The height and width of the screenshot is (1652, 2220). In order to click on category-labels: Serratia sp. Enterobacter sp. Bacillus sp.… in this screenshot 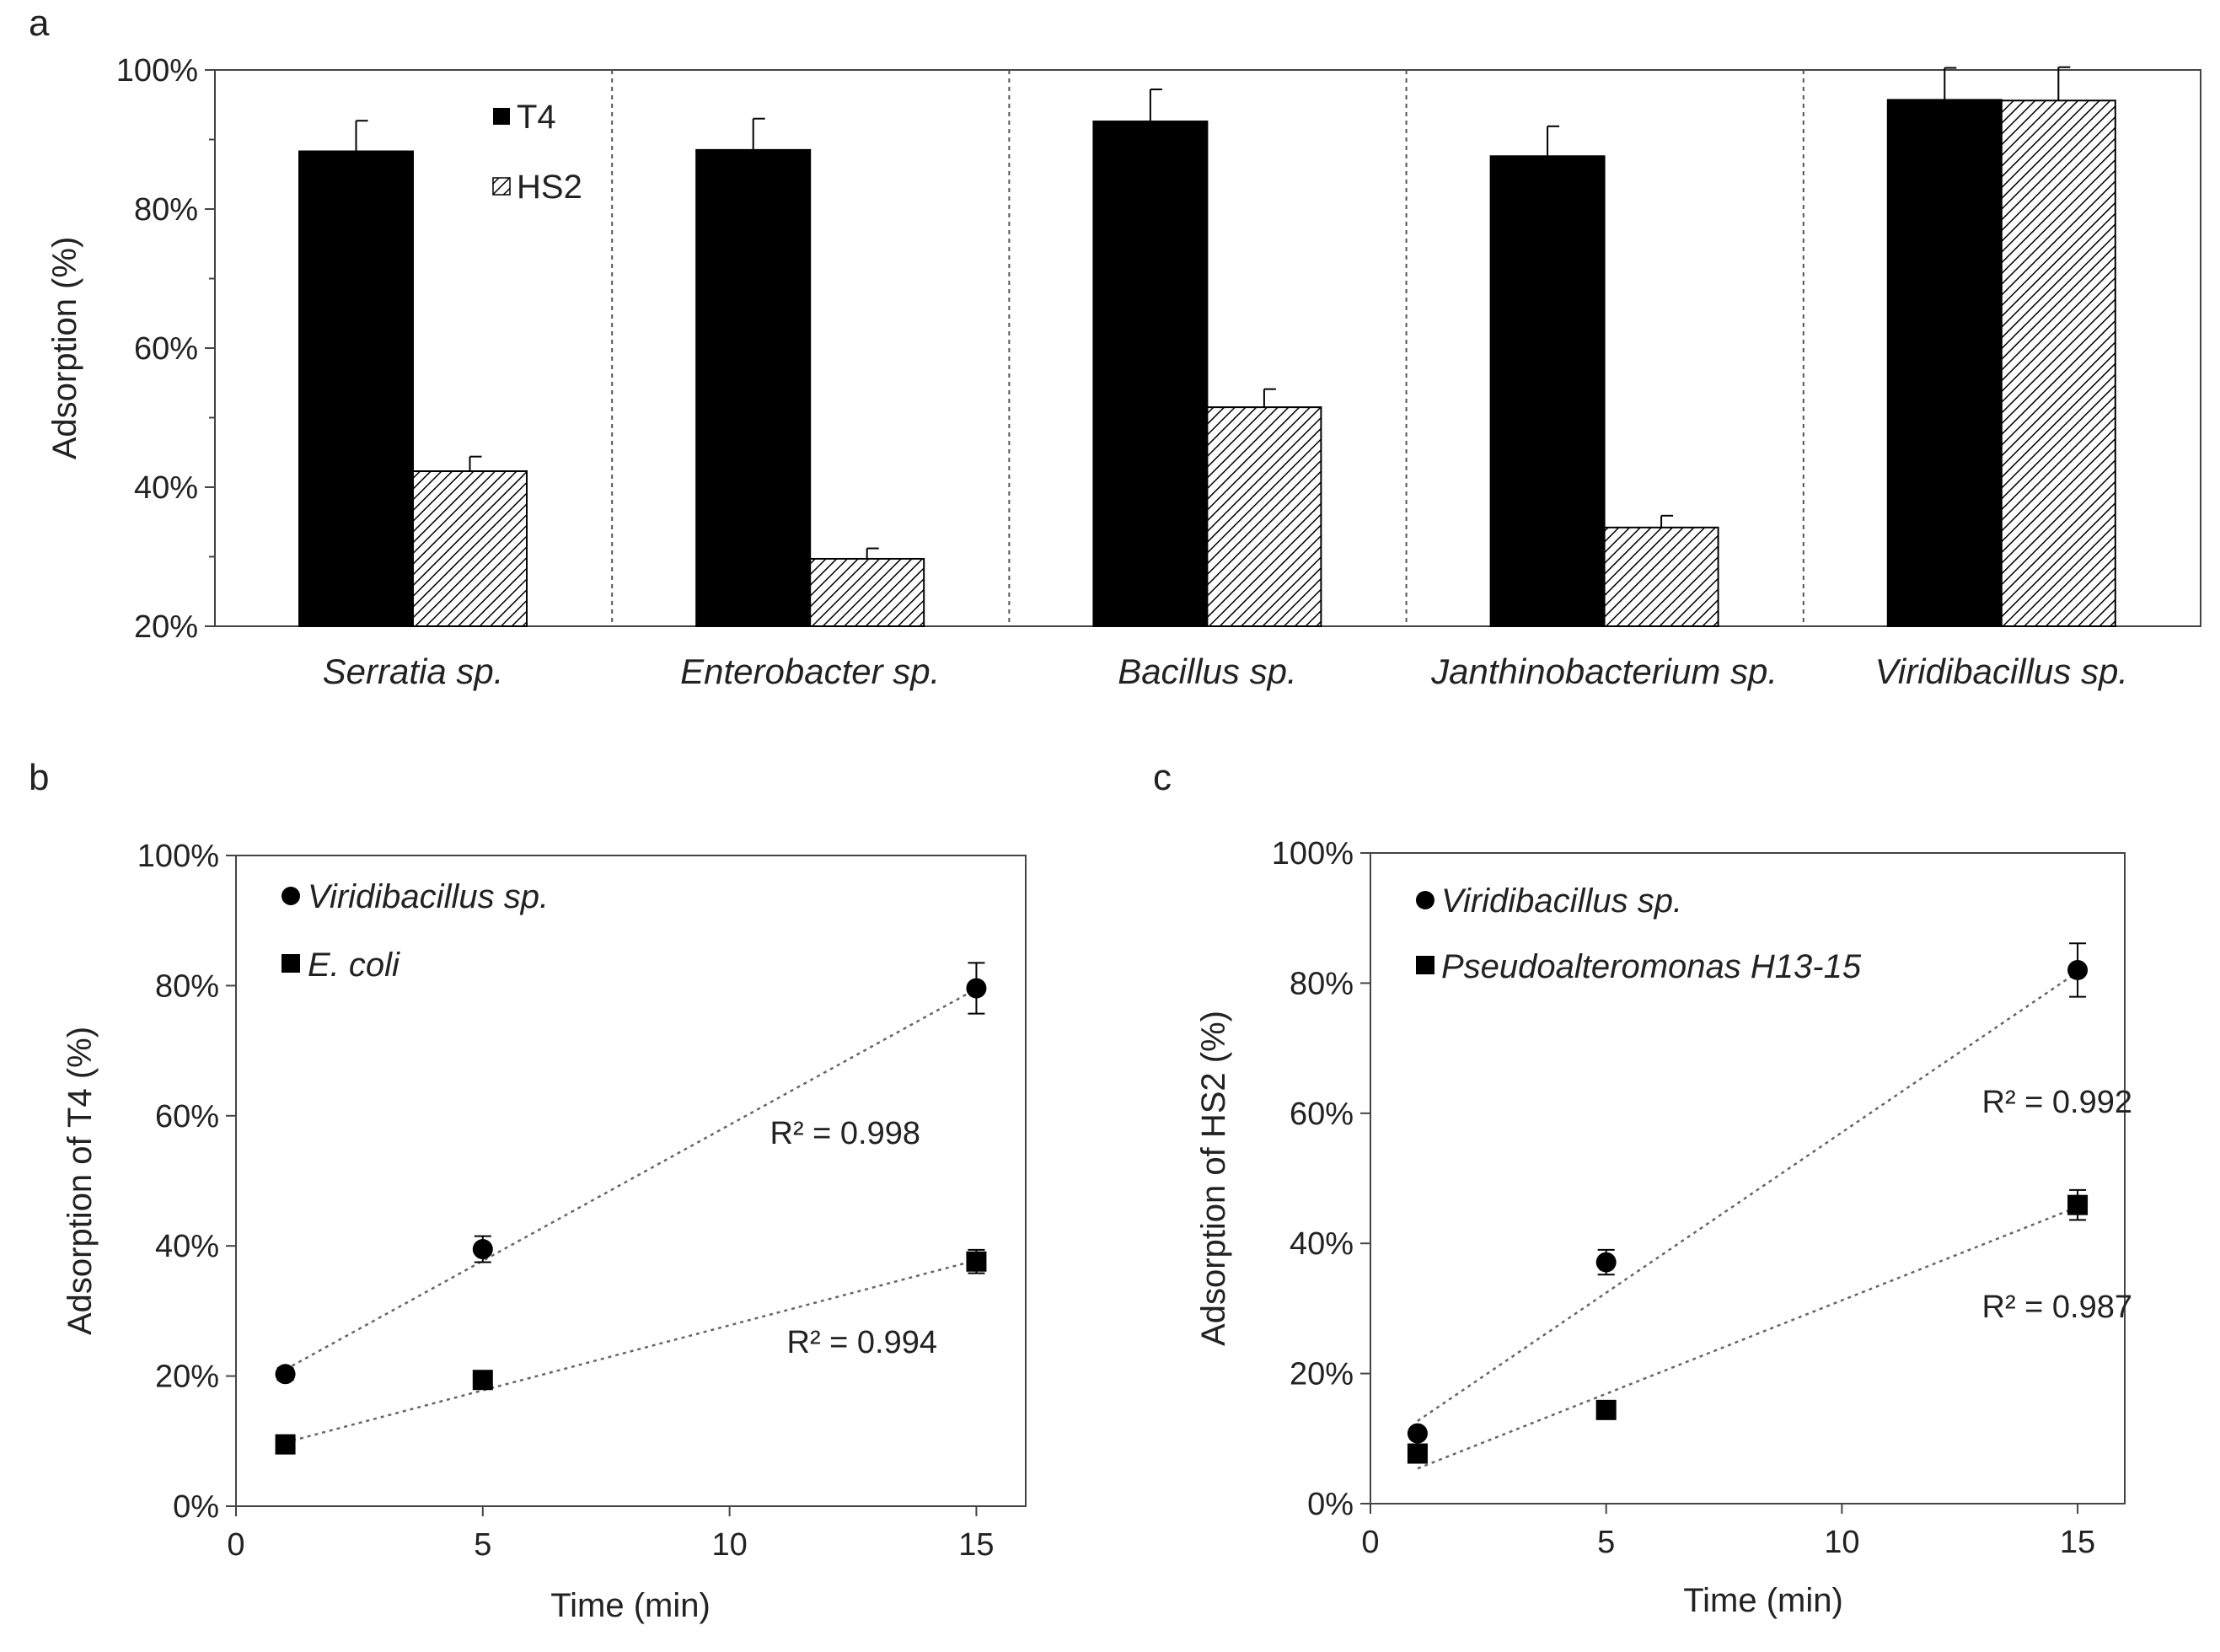, I will do `click(1226, 671)`.